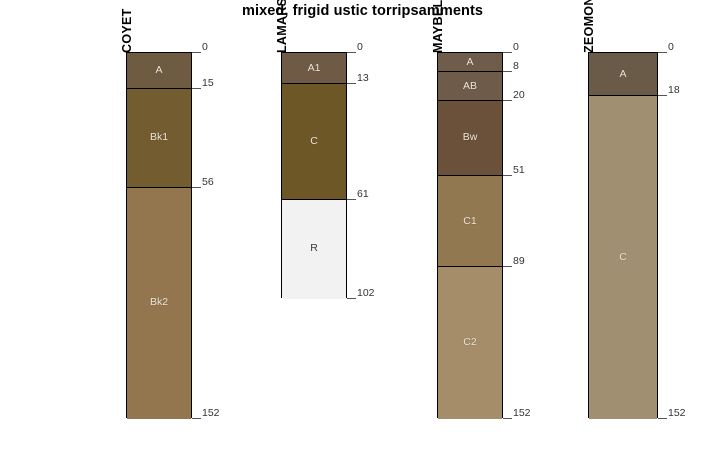 The height and width of the screenshot is (450, 725). What do you see at coordinates (208, 83) in the screenshot?
I see `depth-tick-label: 15` at bounding box center [208, 83].